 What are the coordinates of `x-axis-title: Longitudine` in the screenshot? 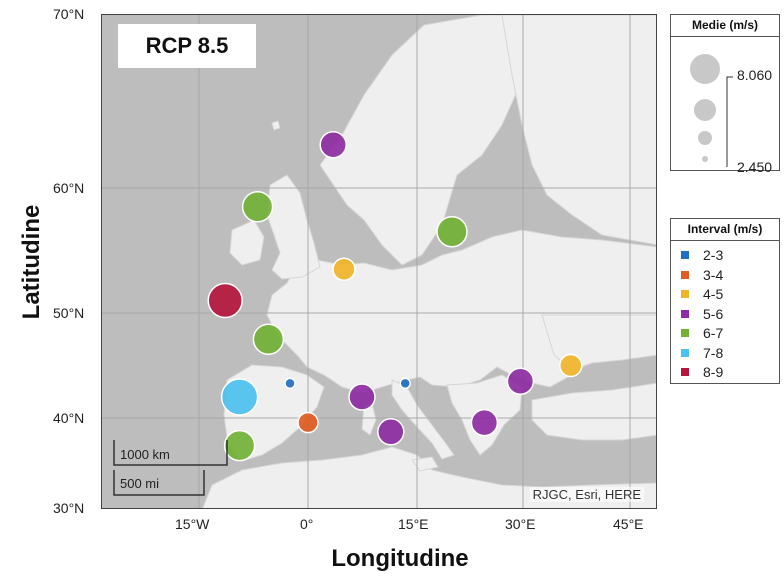 It's located at (400, 558).